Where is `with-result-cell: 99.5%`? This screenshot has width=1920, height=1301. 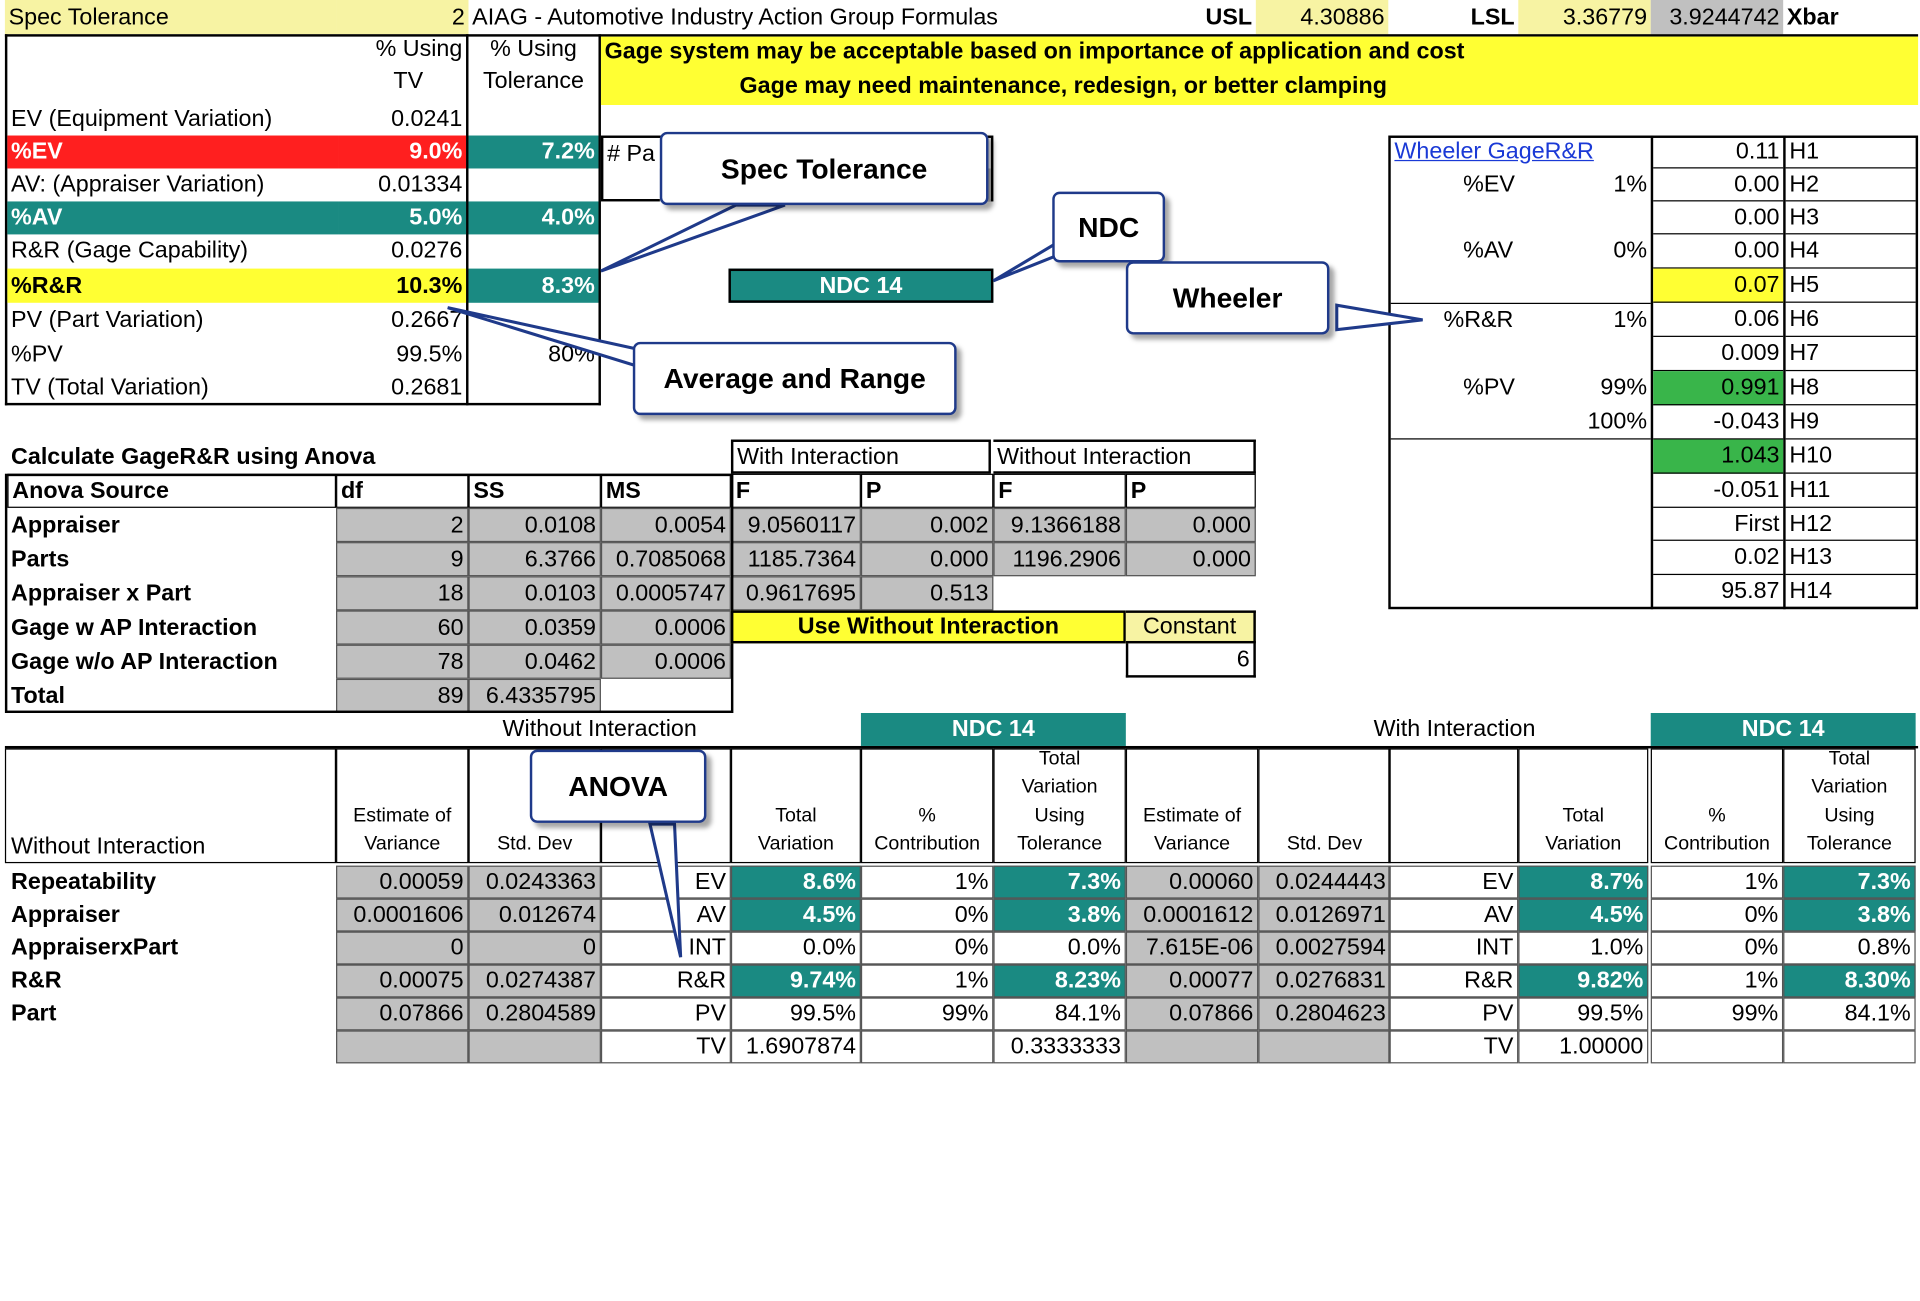 with-result-cell: 99.5% is located at coordinates (1583, 1014).